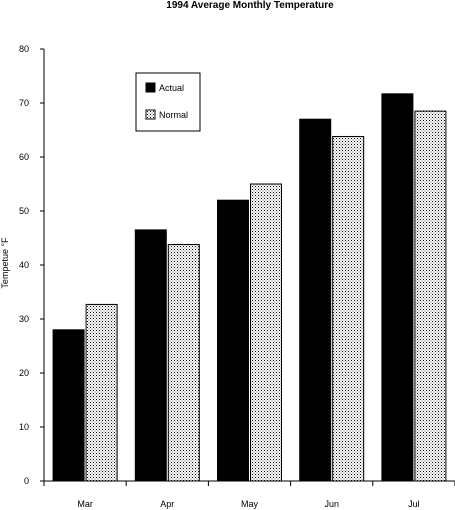 The width and height of the screenshot is (455, 510). What do you see at coordinates (250, 504) in the screenshot?
I see `x-tick-label: May` at bounding box center [250, 504].